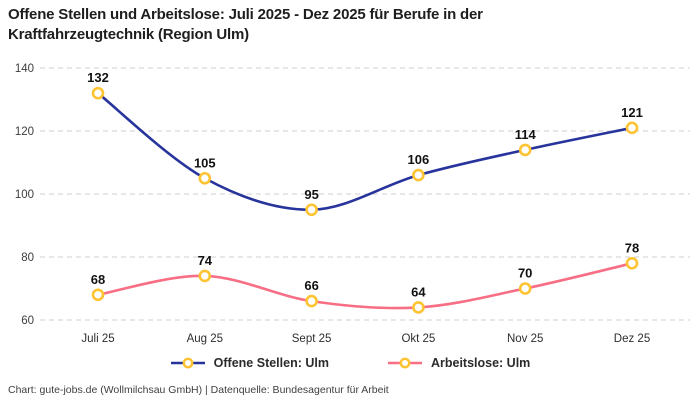 This screenshot has width=700, height=400. What do you see at coordinates (205, 339) in the screenshot?
I see `x-tick-label: Aug 25` at bounding box center [205, 339].